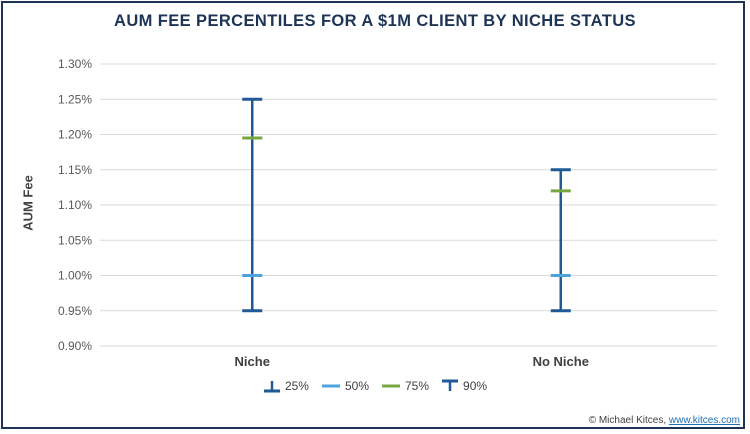 The width and height of the screenshot is (750, 434). Describe the element at coordinates (75, 135) in the screenshot. I see `y-tick-label: 1.20%` at that location.